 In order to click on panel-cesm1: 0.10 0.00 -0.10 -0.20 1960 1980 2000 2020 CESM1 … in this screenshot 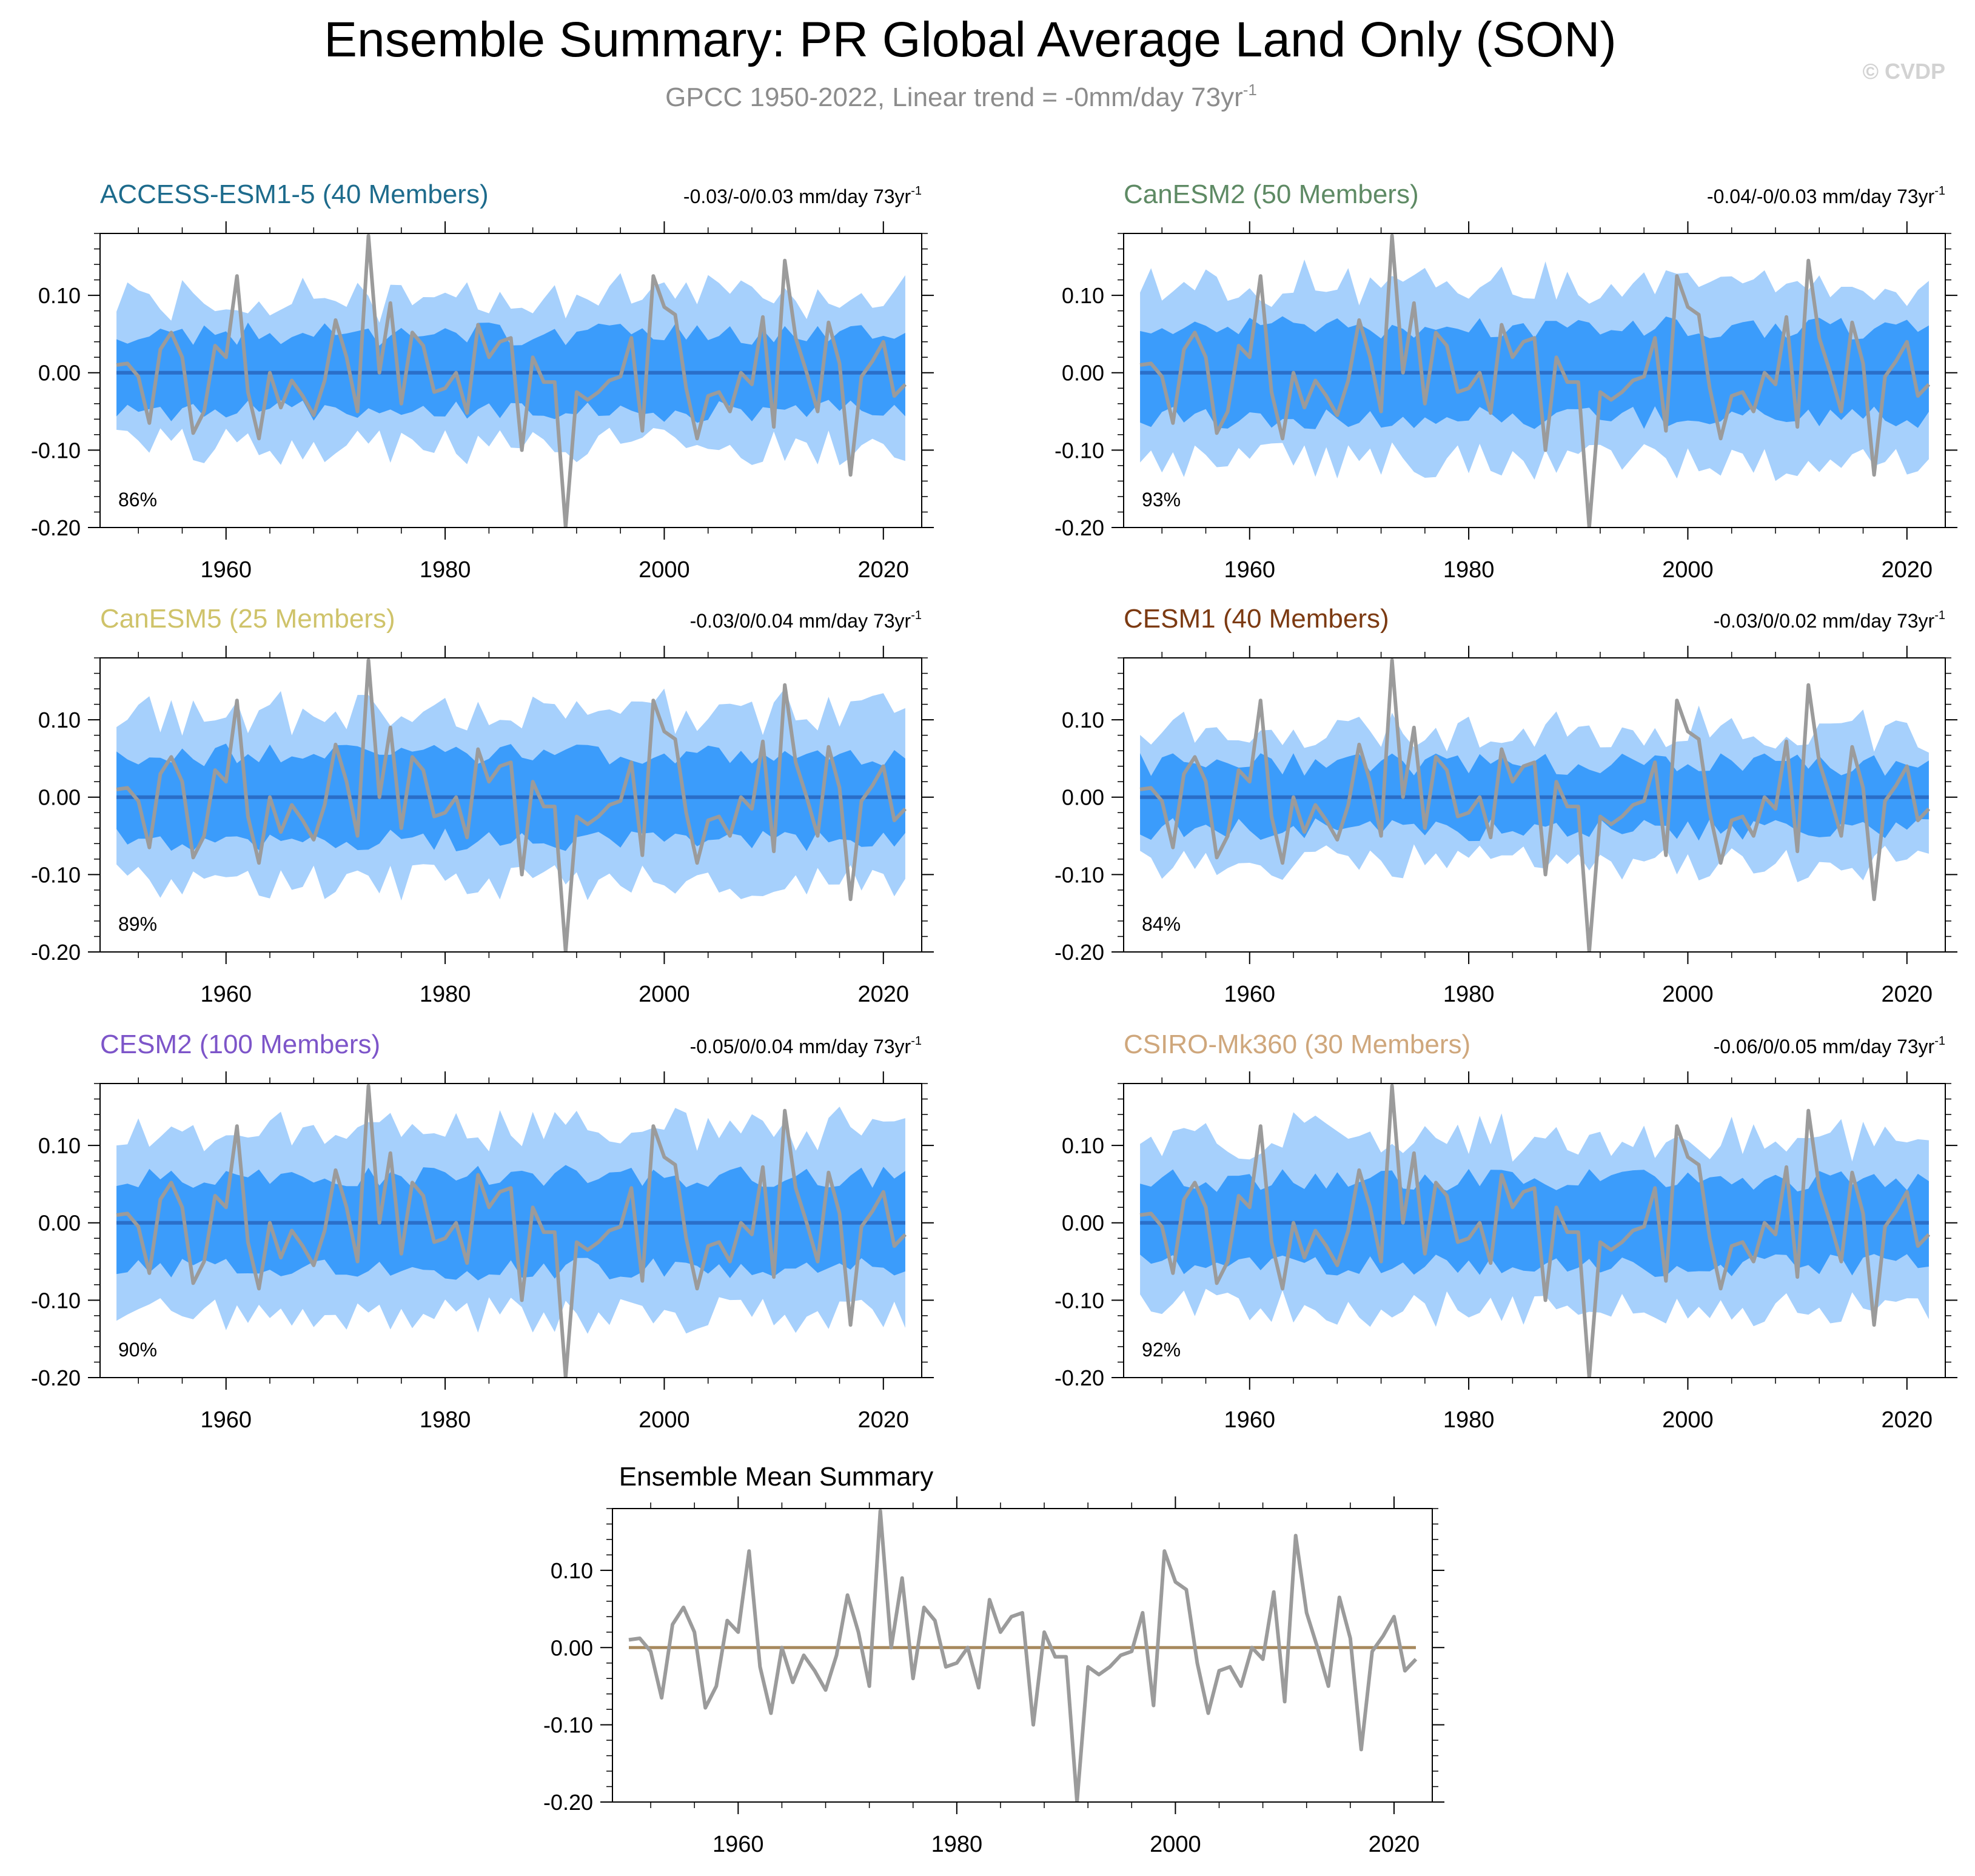, I will do `click(1506, 805)`.